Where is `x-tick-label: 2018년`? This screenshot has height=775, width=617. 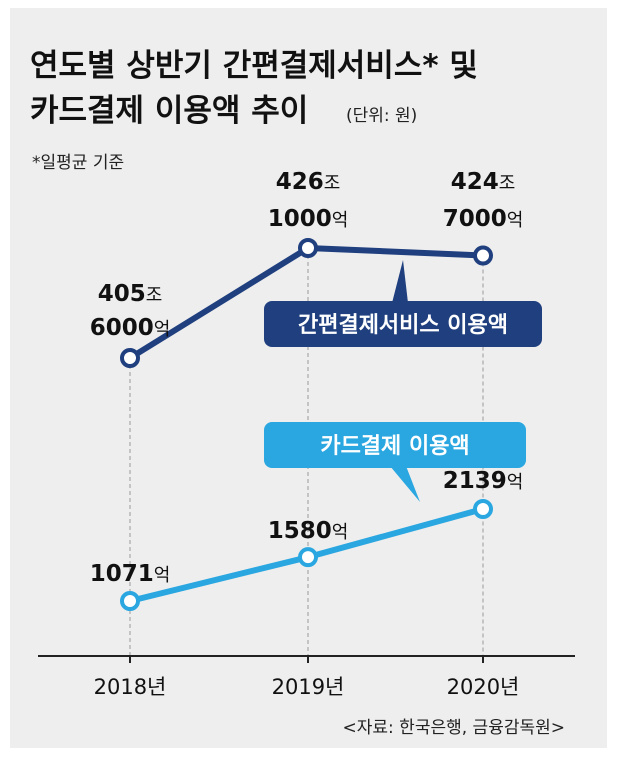 x-tick-label: 2018년 is located at coordinates (130, 687).